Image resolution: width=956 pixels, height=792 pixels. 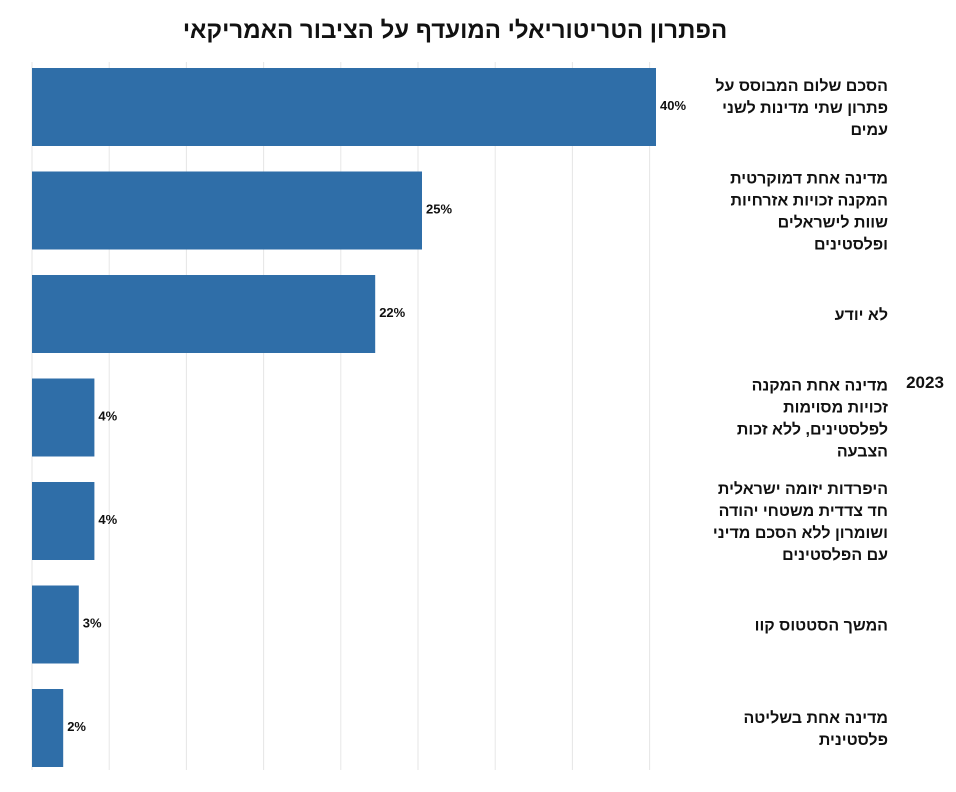 I want to click on category-label-line: מדינה אחת המקנה, so click(x=820, y=386).